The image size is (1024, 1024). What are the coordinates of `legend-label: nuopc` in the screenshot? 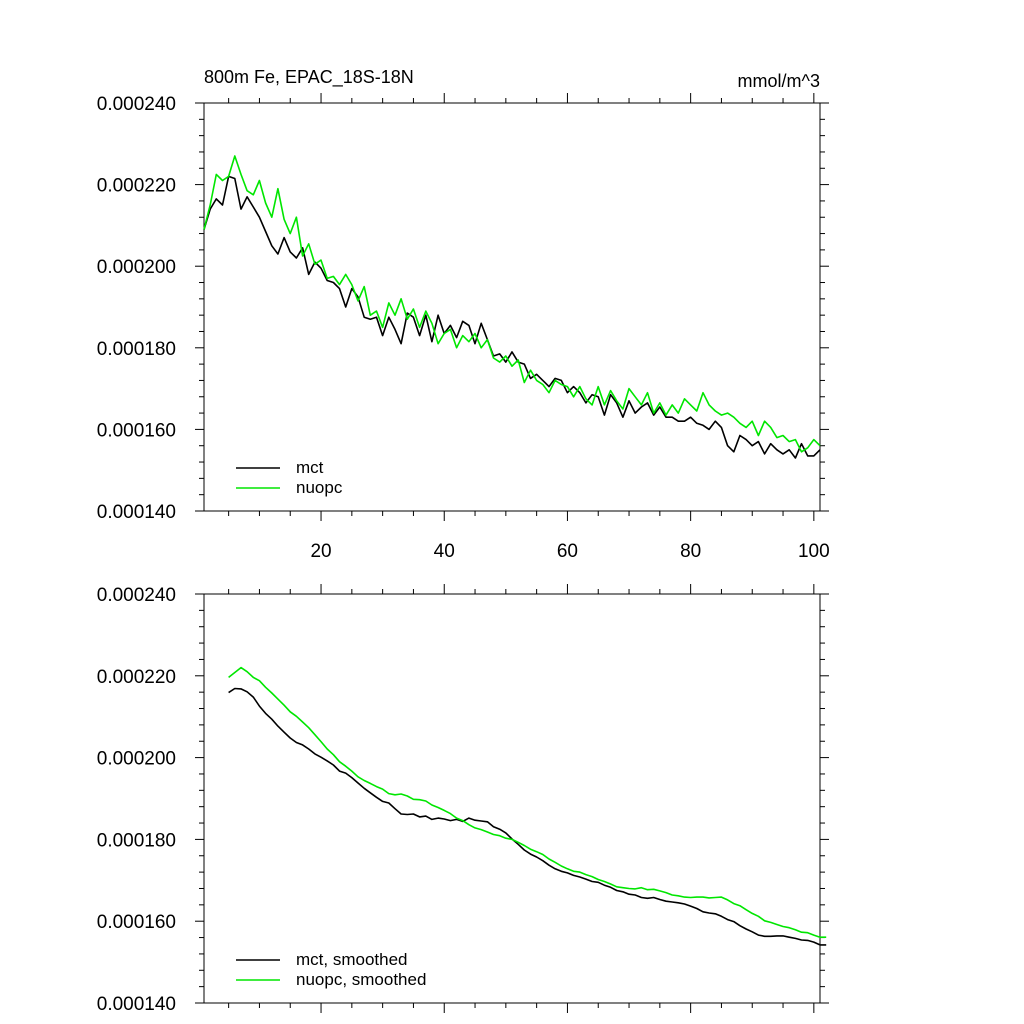 It's located at (319, 487).